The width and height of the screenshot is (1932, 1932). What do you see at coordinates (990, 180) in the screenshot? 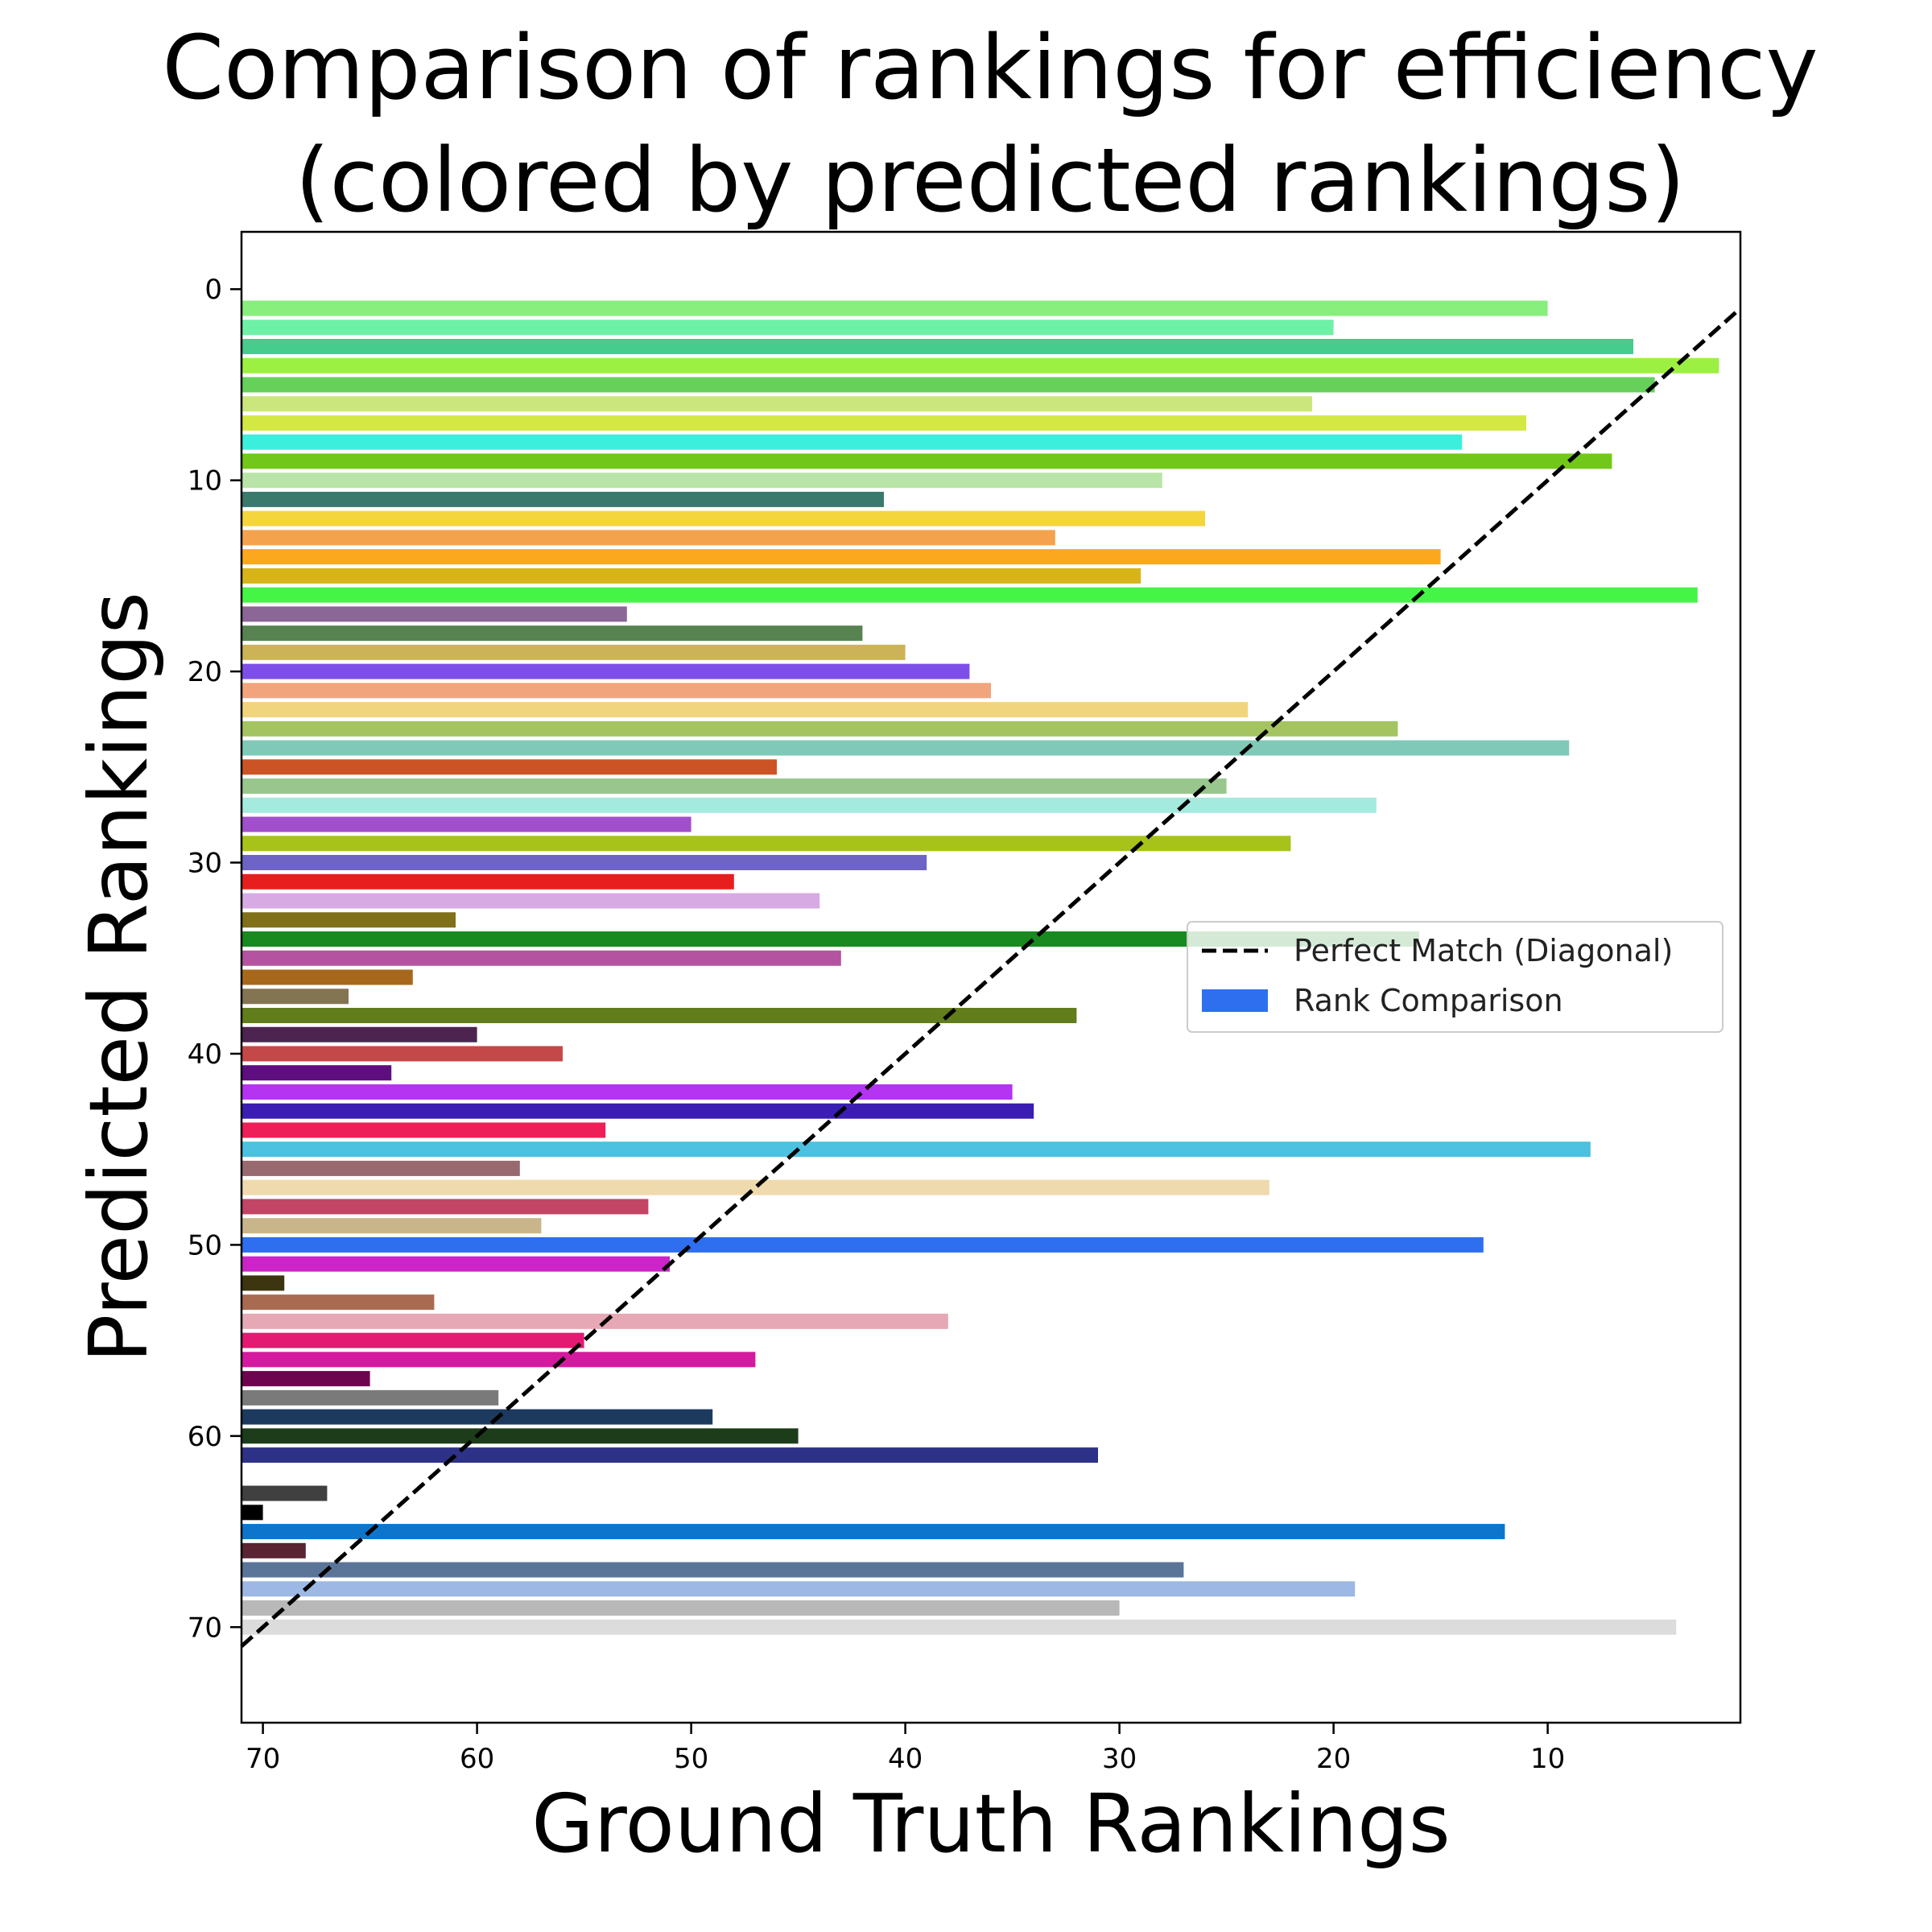
I see `chart-title-line: (colored by predicted rankings)` at bounding box center [990, 180].